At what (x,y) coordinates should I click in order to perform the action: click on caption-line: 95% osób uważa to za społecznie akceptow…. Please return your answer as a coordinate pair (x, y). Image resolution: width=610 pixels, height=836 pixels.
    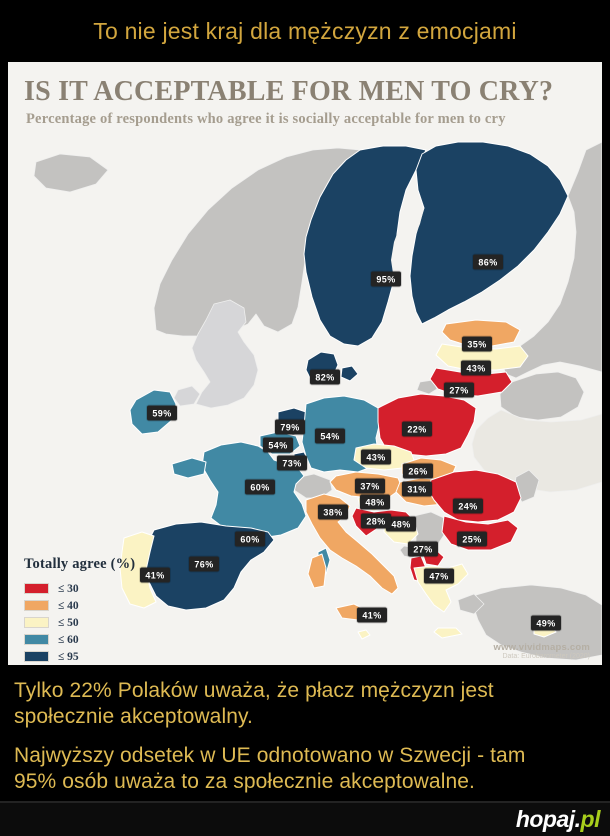
    Looking at the image, I should click on (244, 781).